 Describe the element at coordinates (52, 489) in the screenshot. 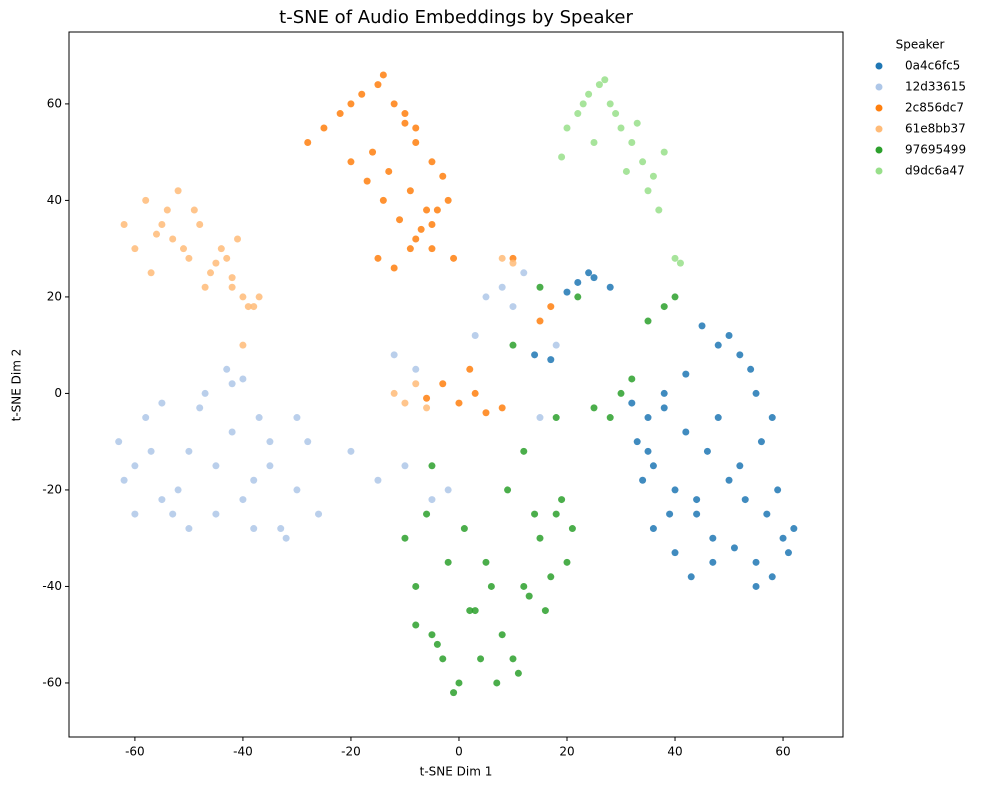

I see `y-tick-label: -20` at that location.